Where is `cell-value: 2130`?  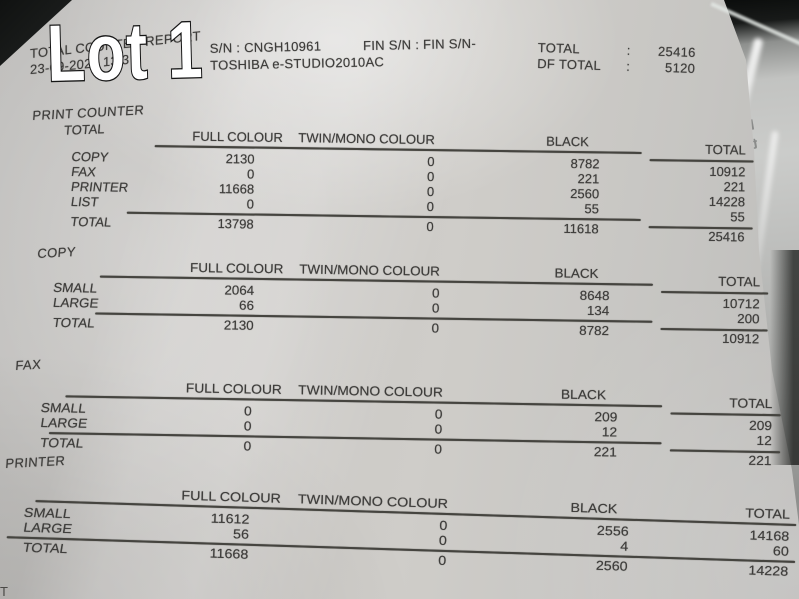
cell-value: 2130 is located at coordinates (240, 159).